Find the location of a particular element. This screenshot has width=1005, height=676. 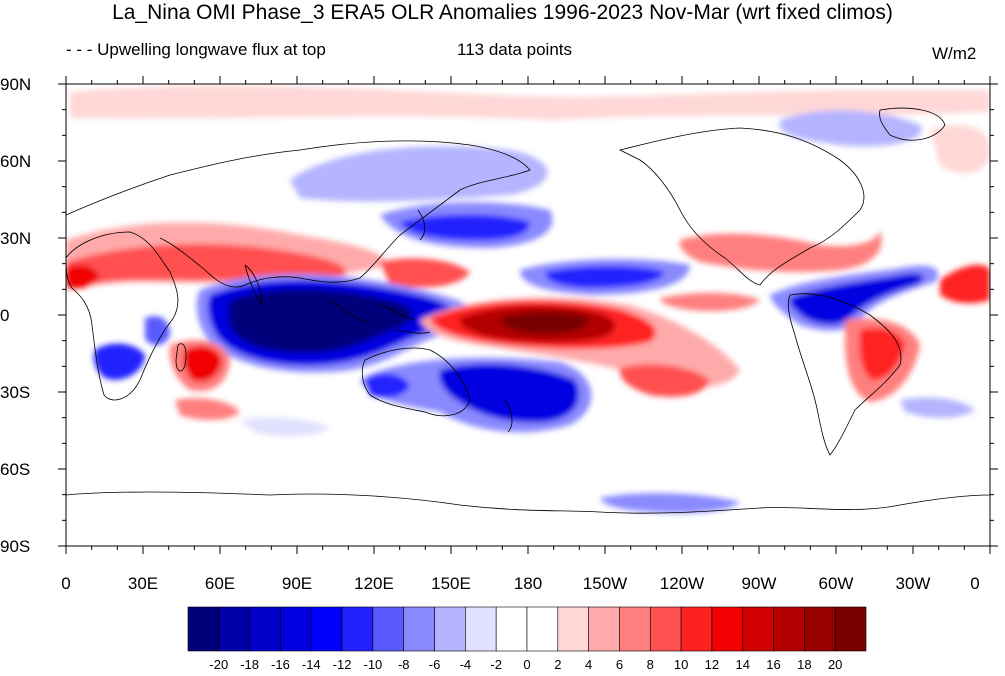

coastline-japan is located at coordinates (421, 225).